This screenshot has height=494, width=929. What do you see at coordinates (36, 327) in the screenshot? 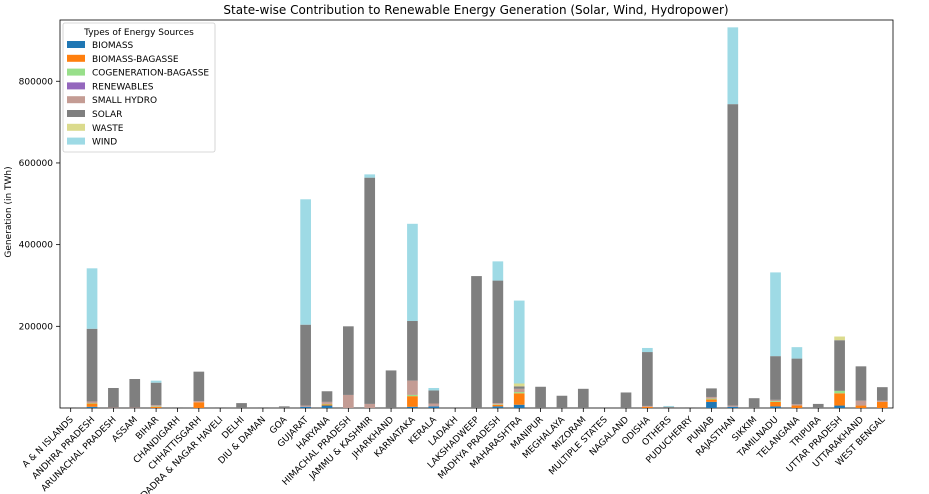
I see `y-tick-label: 200000` at bounding box center [36, 327].